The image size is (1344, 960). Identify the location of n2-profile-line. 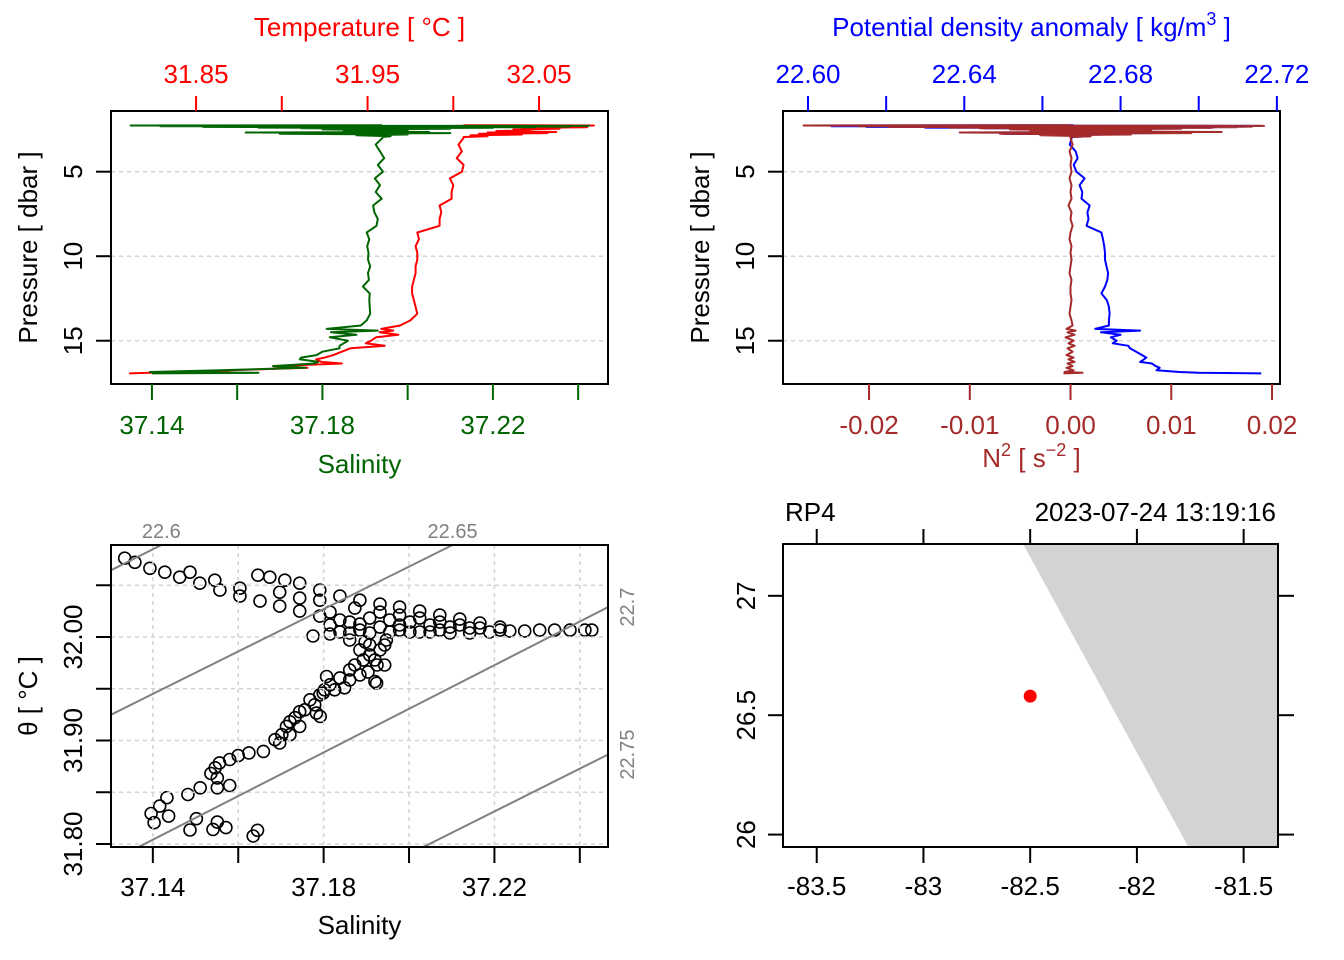
(1033, 249).